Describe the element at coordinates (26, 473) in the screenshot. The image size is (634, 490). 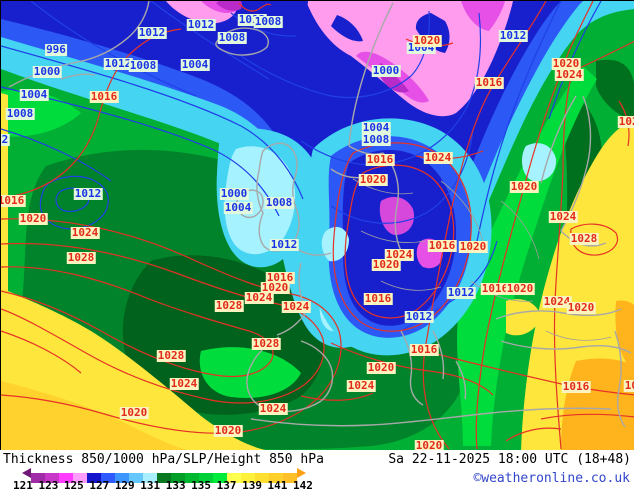
I see `legend-left-arrow-icon` at that location.